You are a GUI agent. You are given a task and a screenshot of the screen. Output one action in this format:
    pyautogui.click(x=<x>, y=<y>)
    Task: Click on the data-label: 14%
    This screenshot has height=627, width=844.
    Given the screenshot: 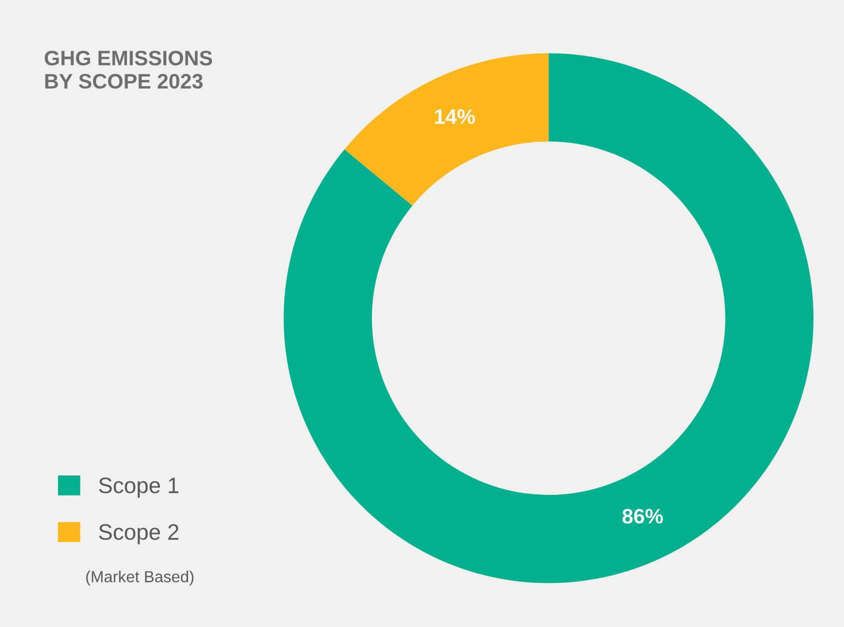 What is the action you would take?
    pyautogui.click(x=455, y=116)
    